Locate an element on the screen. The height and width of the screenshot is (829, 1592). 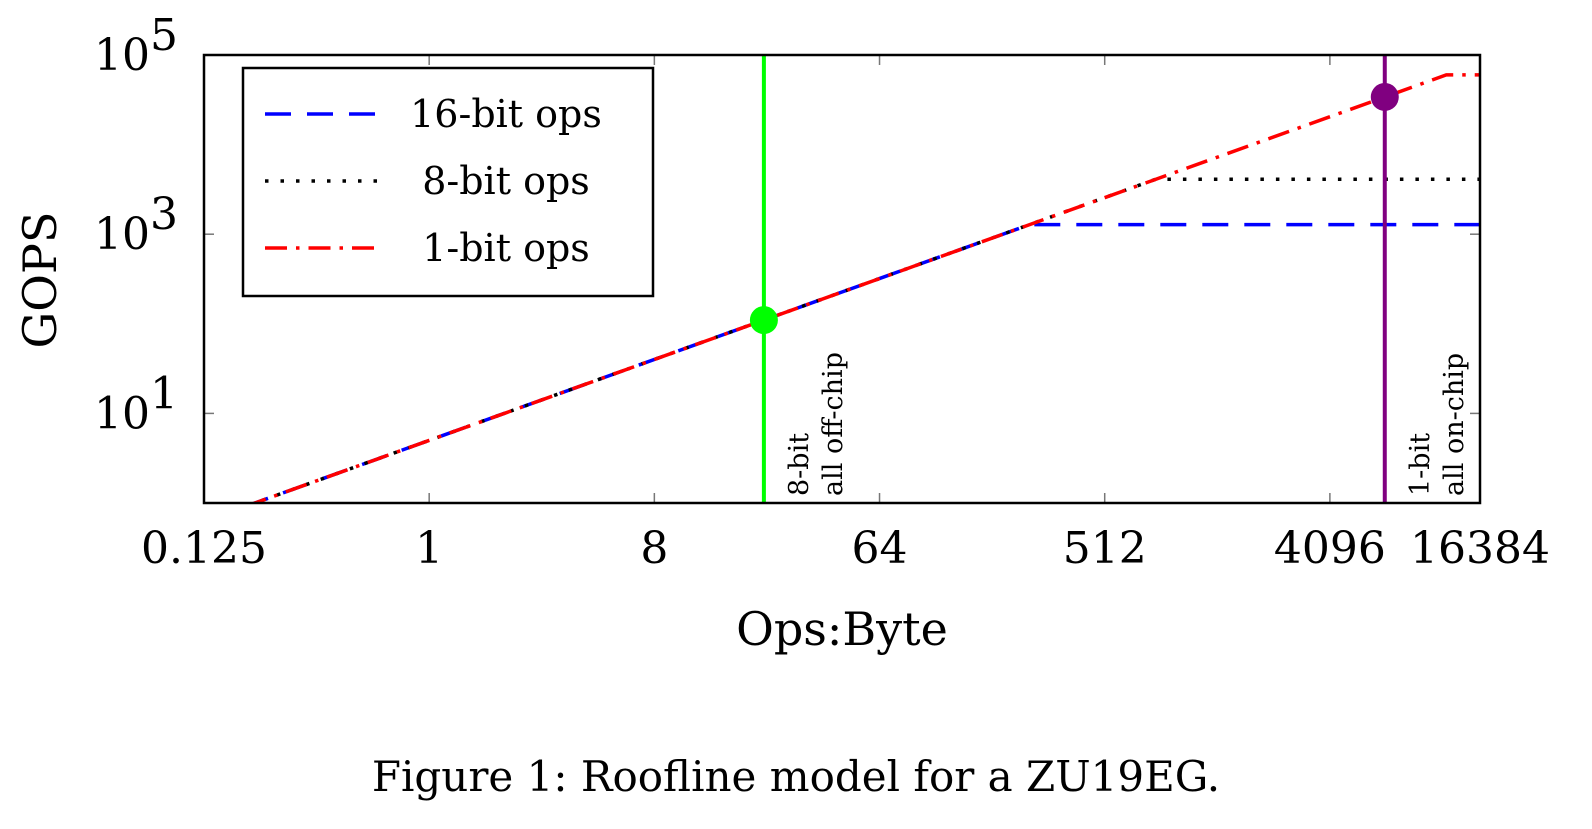
vline-label-1-0: 1-bit is located at coordinates (1420, 464).